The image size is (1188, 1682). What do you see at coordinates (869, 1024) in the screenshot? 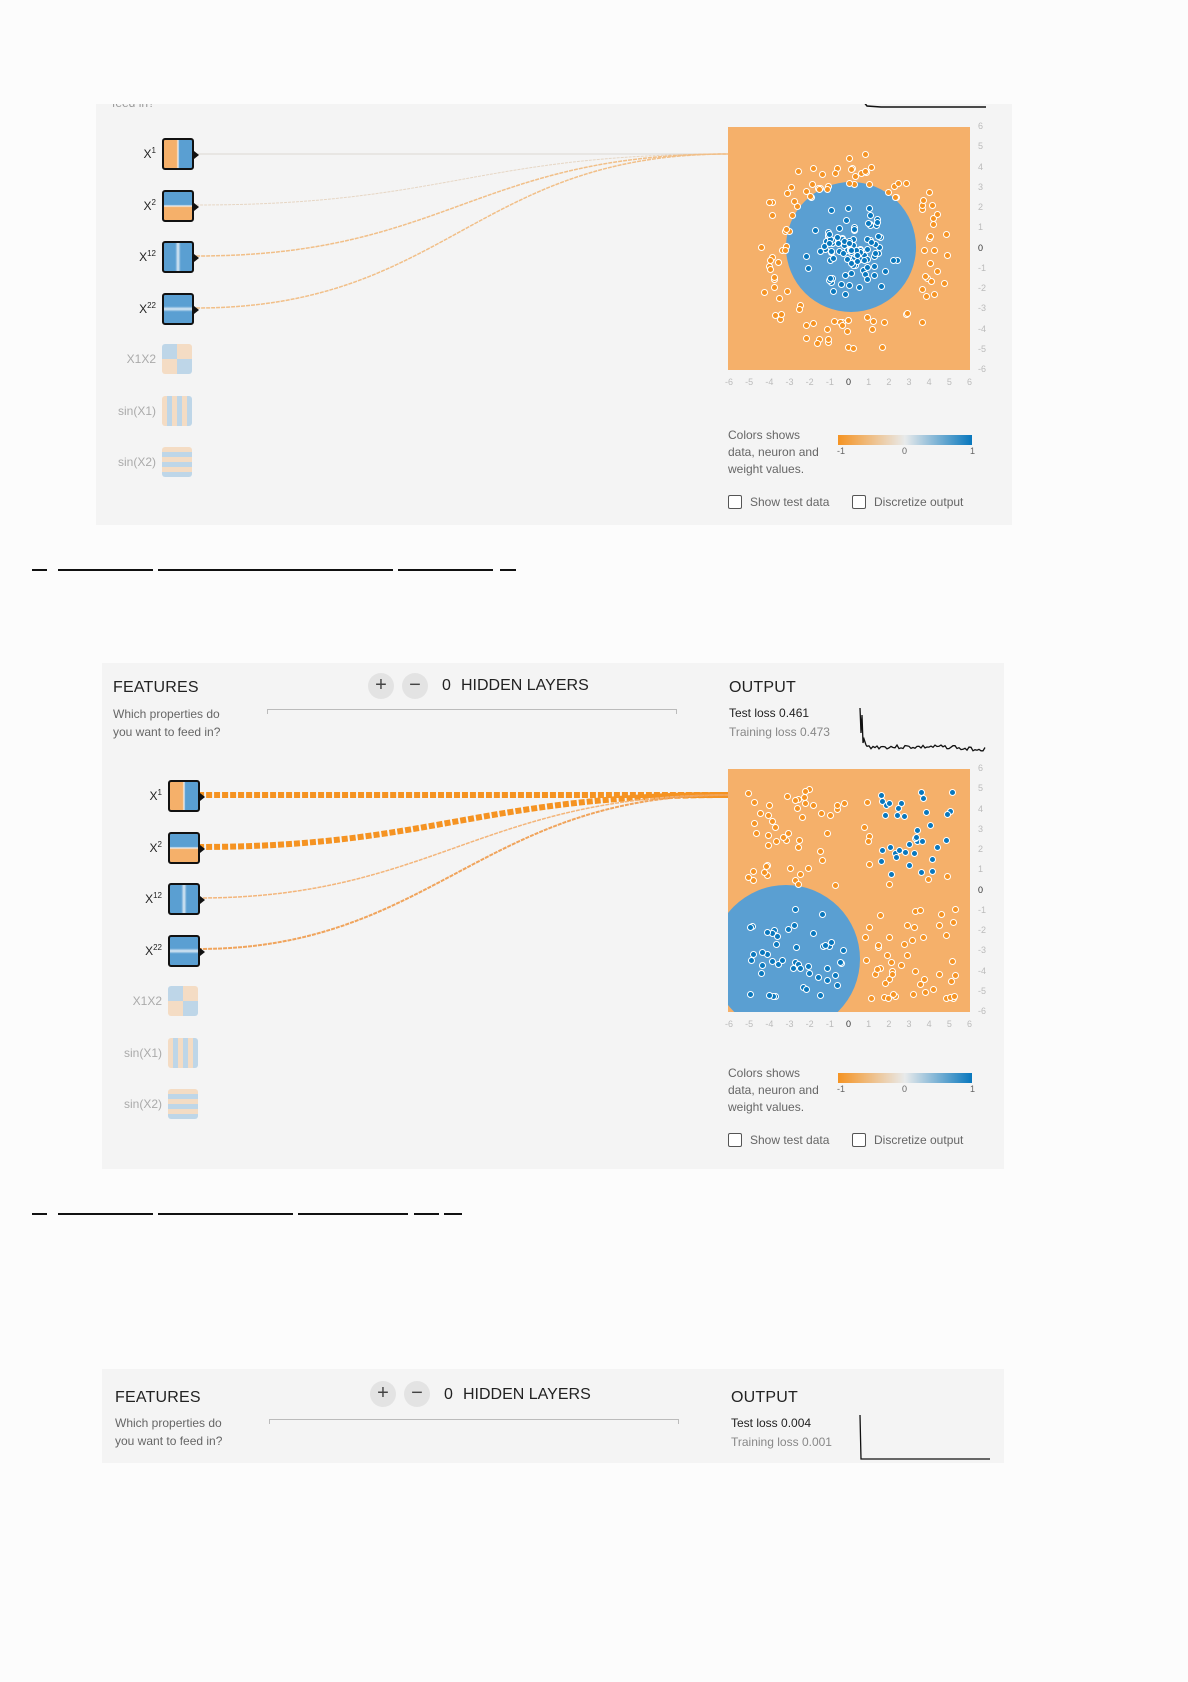
I see `x-tick-label: 1` at bounding box center [869, 1024].